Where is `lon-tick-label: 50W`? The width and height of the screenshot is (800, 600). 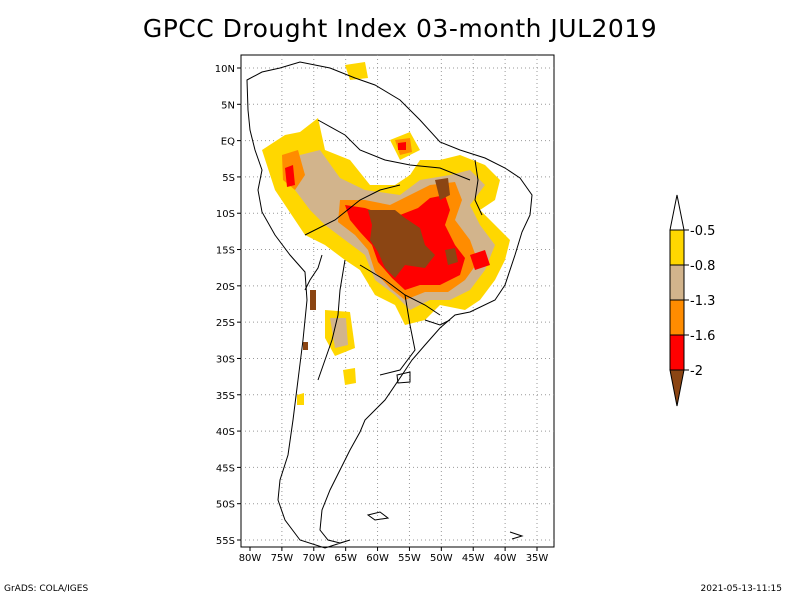
lon-tick-label: 50W is located at coordinates (441, 558).